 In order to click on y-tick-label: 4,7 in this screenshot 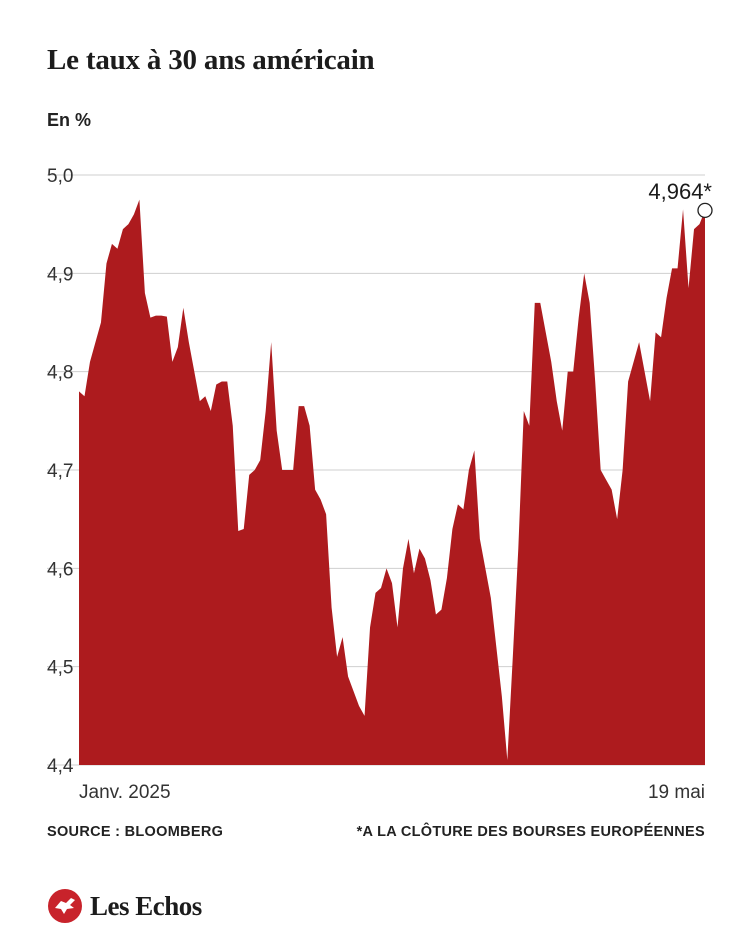, I will do `click(60, 471)`.